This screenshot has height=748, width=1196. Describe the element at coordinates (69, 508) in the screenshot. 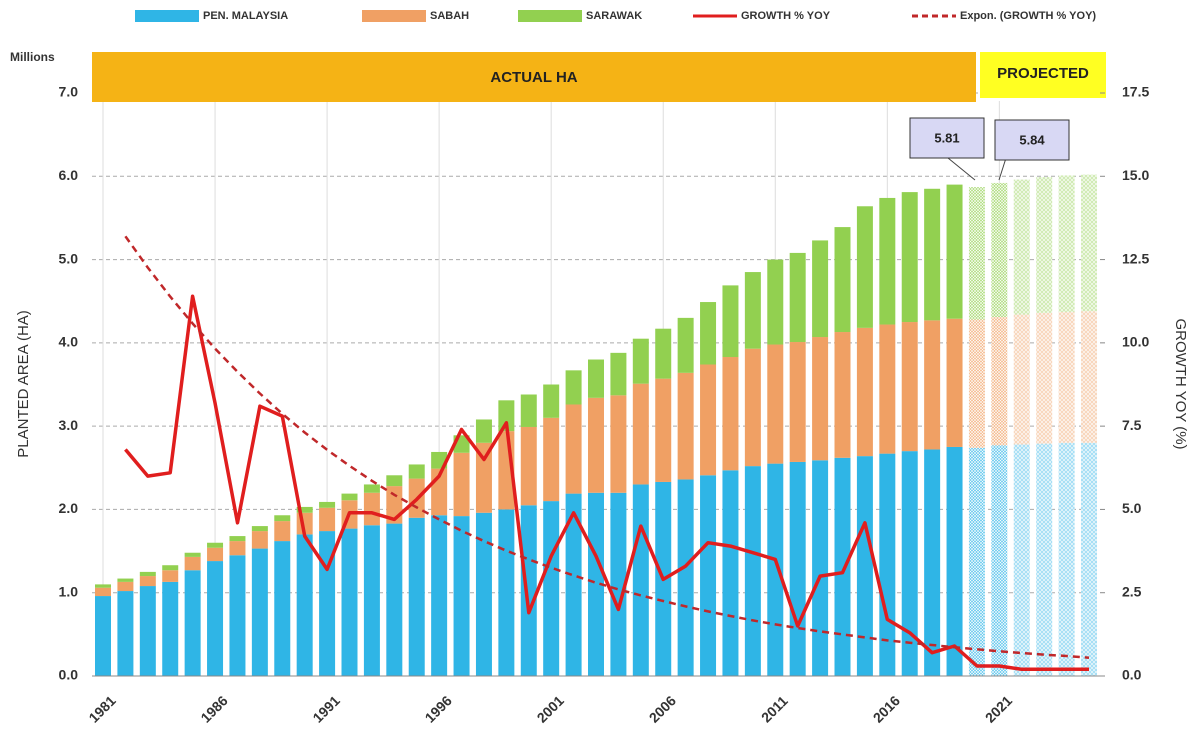

I see `y-tick-label: 2.0` at that location.